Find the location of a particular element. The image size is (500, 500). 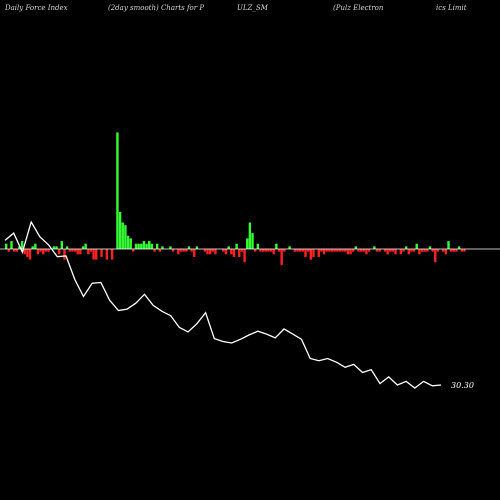

header-company-segment: (Pulz Electron is located at coordinates (358, 8).